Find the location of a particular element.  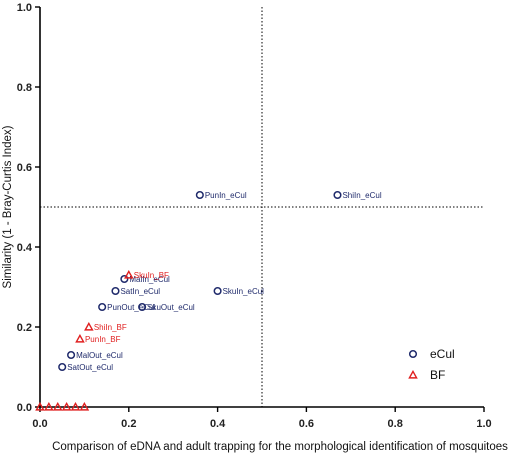

x-tick-label: 0.2 is located at coordinates (128, 424).